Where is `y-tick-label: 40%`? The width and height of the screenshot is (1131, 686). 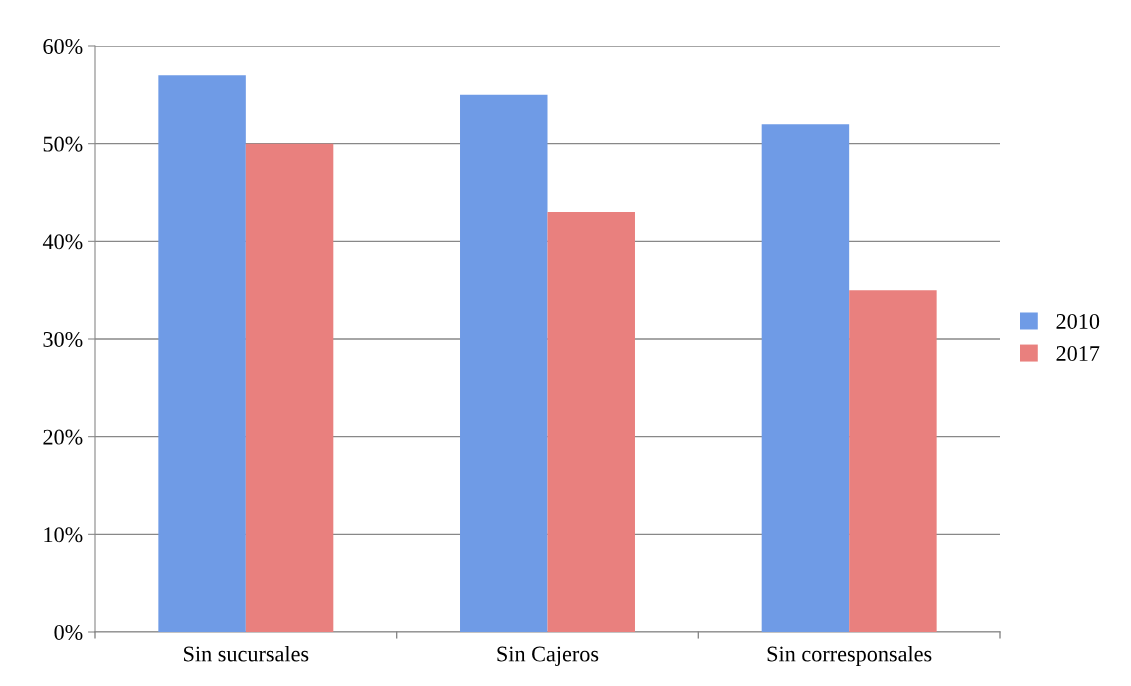 y-tick-label: 40% is located at coordinates (62, 242).